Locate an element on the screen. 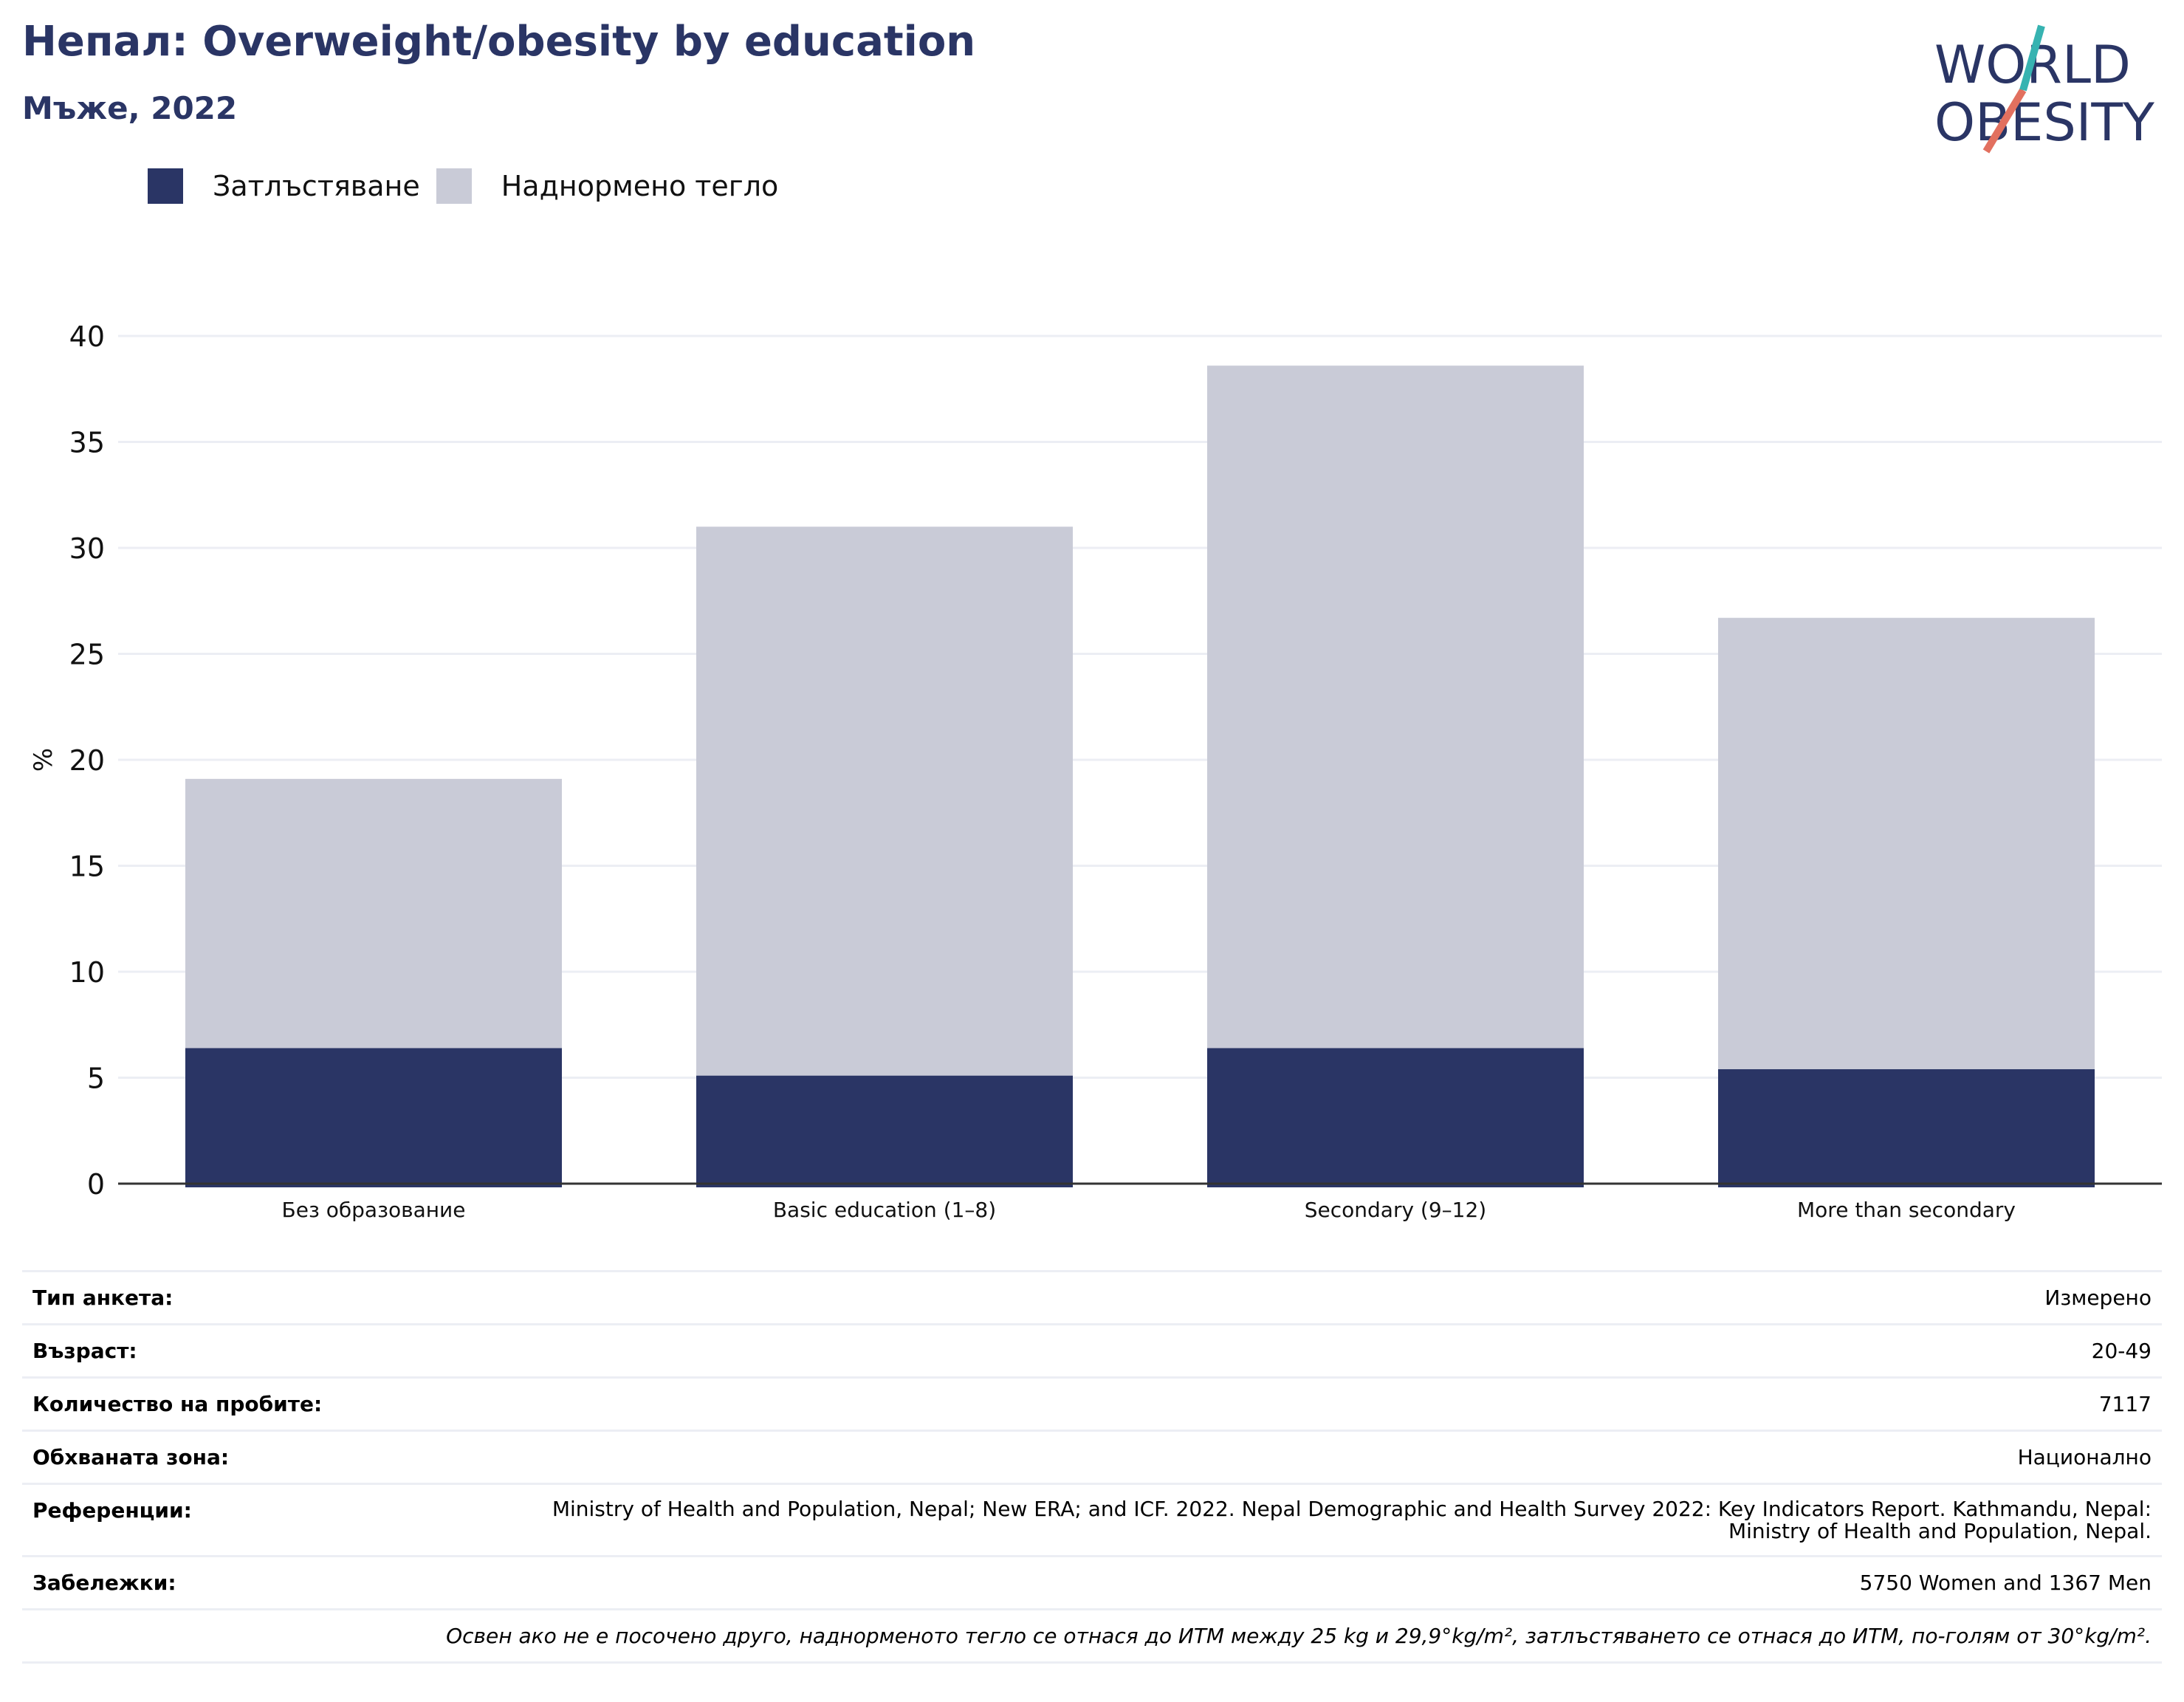  x-tick-label: Basic education (1–8) is located at coordinates (885, 1210).